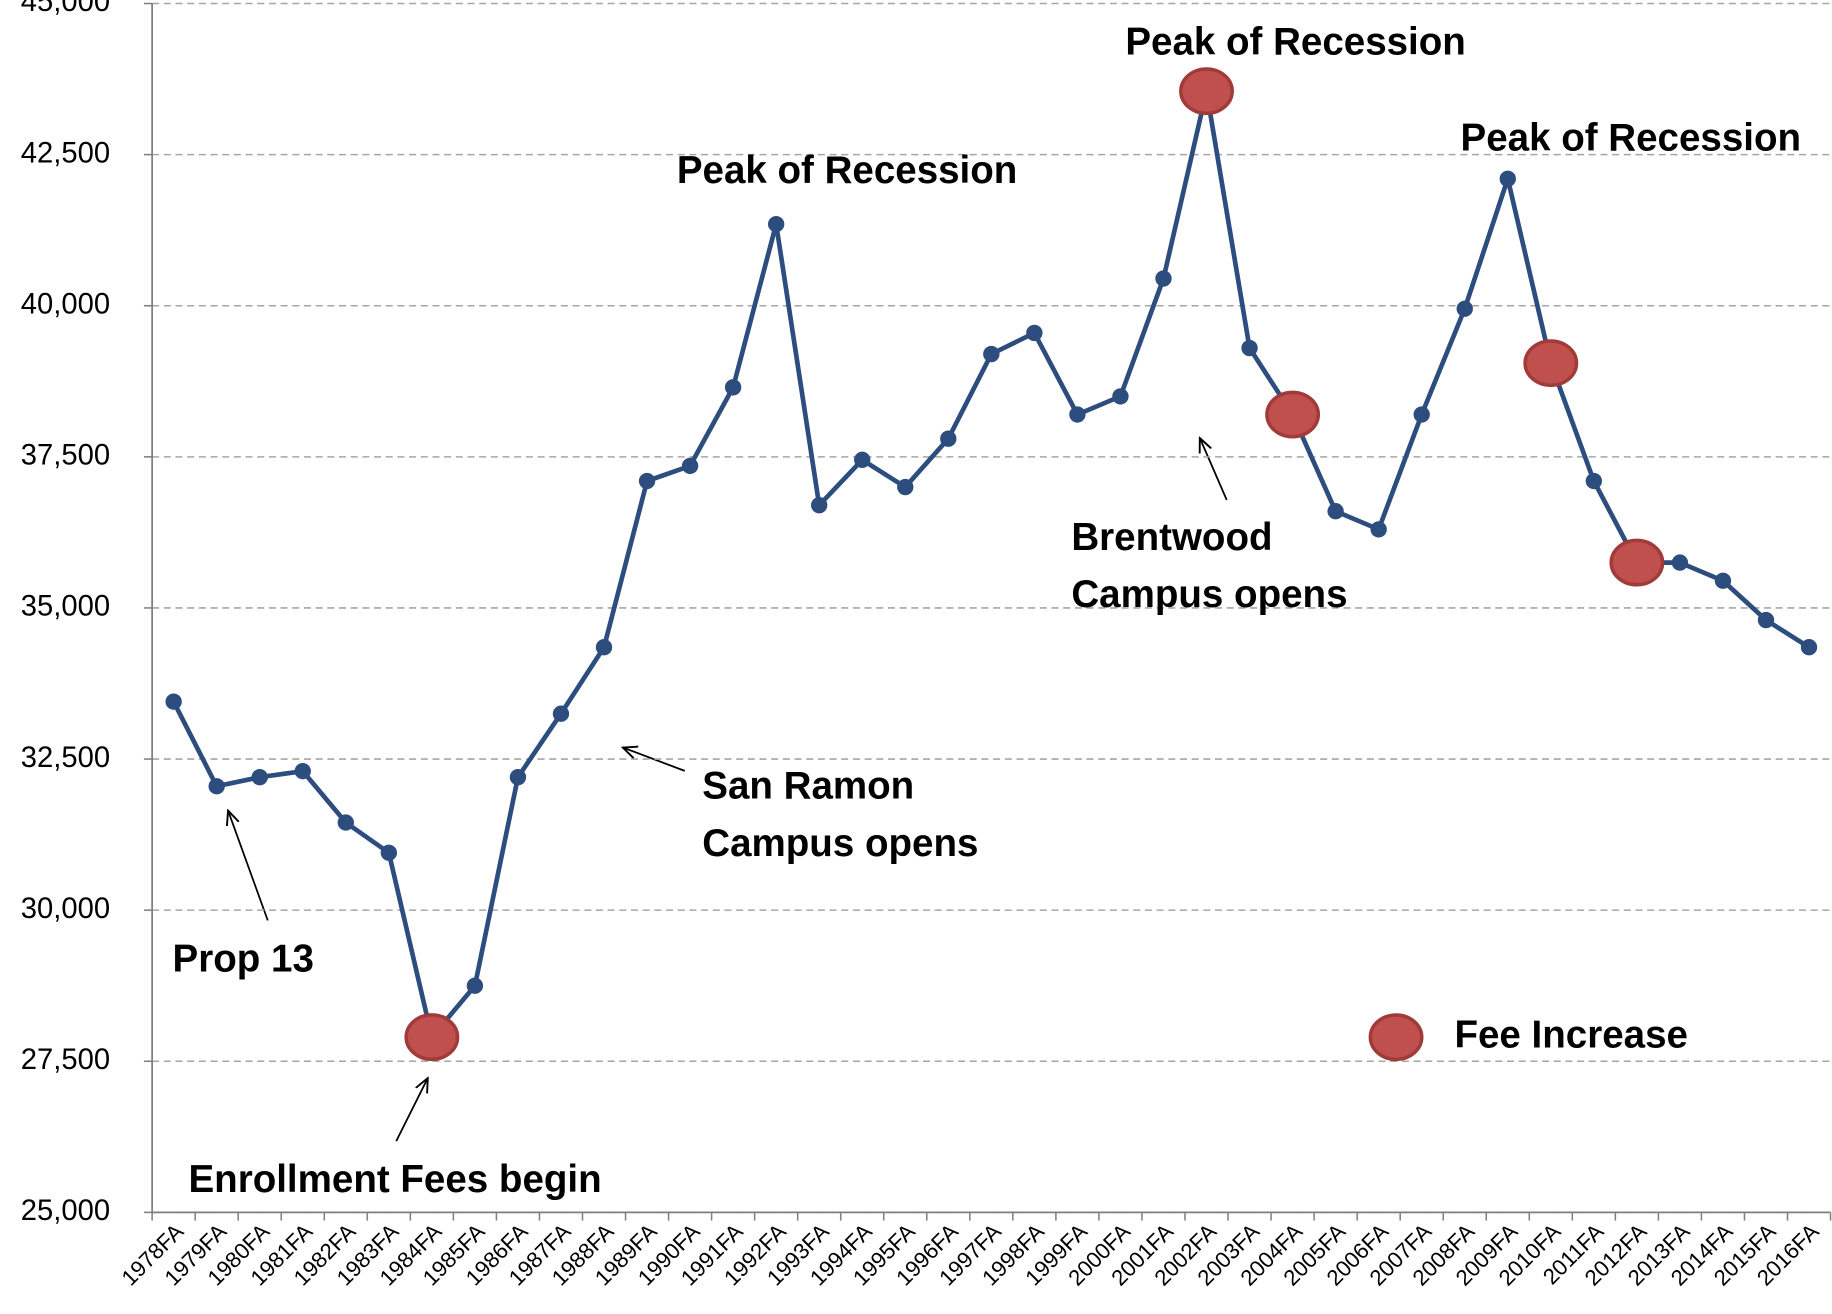 This screenshot has width=1832, height=1314. I want to click on y-tick-label: 45,000, so click(65, 9).